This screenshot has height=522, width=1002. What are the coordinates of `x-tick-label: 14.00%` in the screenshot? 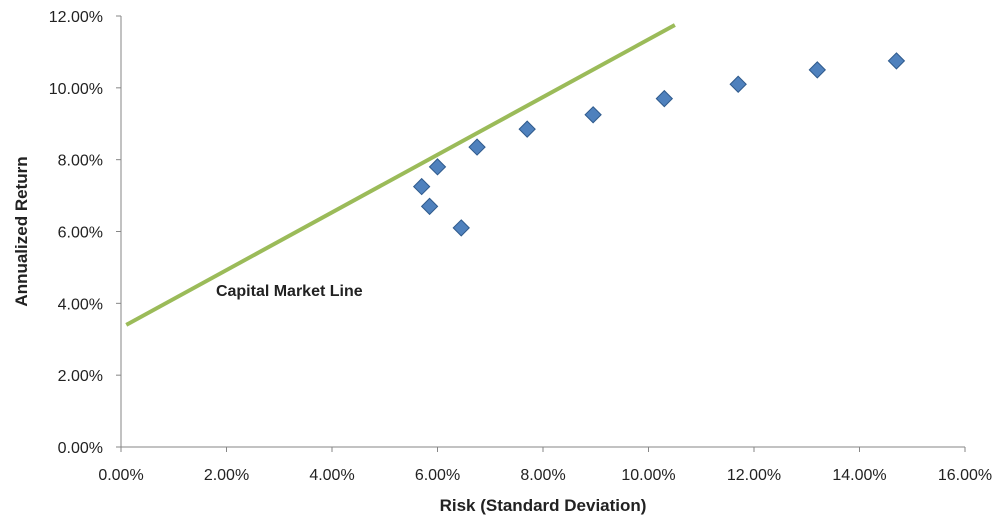 It's located at (859, 475).